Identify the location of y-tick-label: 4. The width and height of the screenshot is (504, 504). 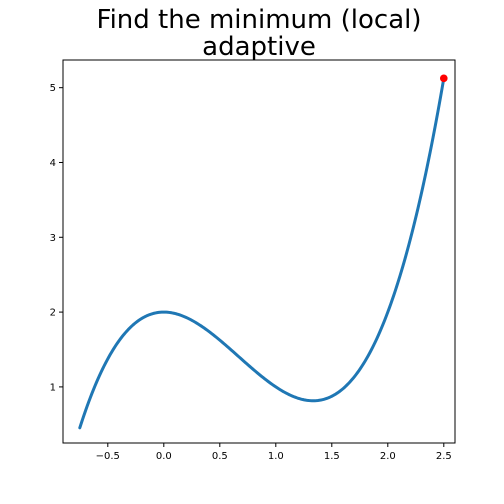
(53, 163).